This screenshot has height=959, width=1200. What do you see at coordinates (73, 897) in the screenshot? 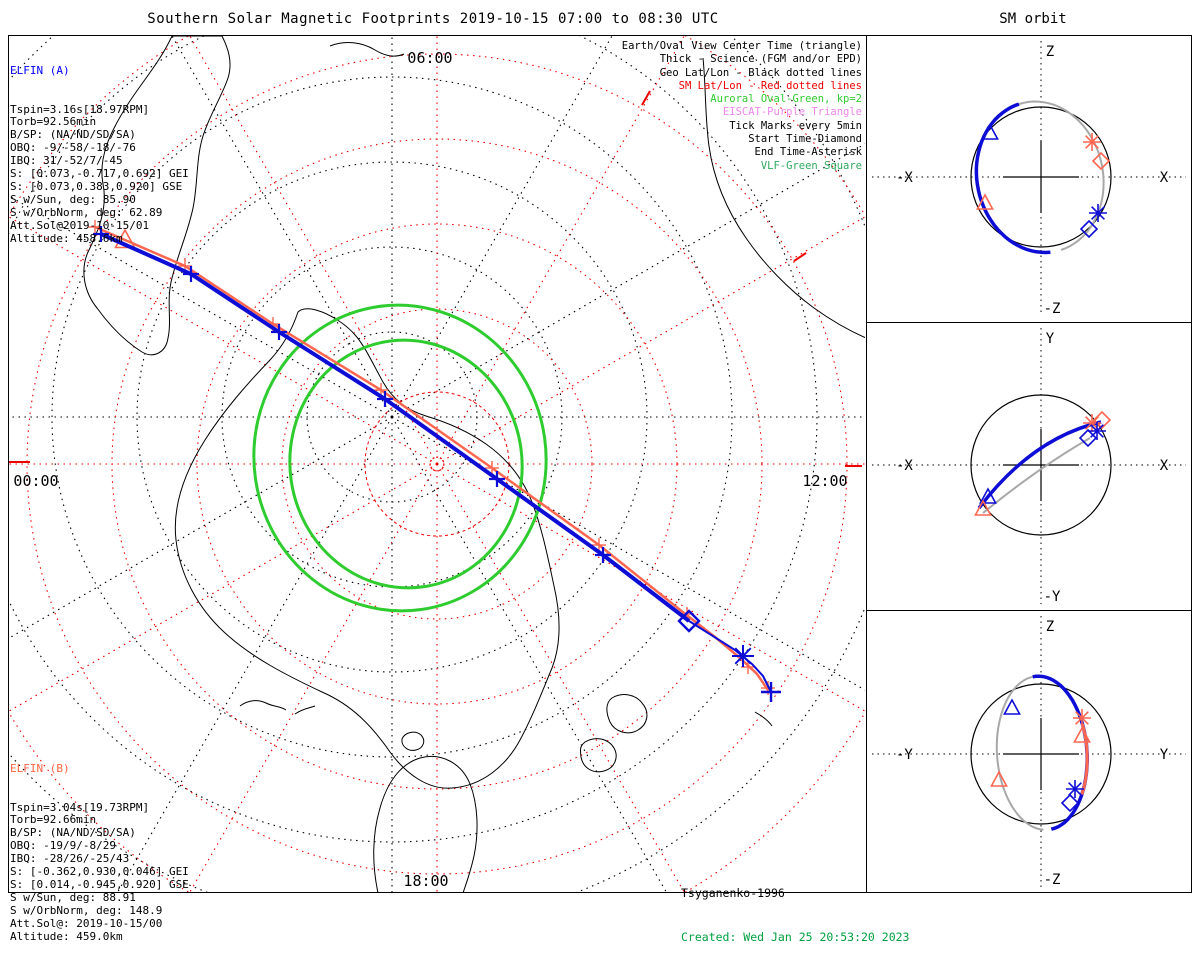
I see `info-line: S w/Sun, deg: 88.91` at bounding box center [73, 897].